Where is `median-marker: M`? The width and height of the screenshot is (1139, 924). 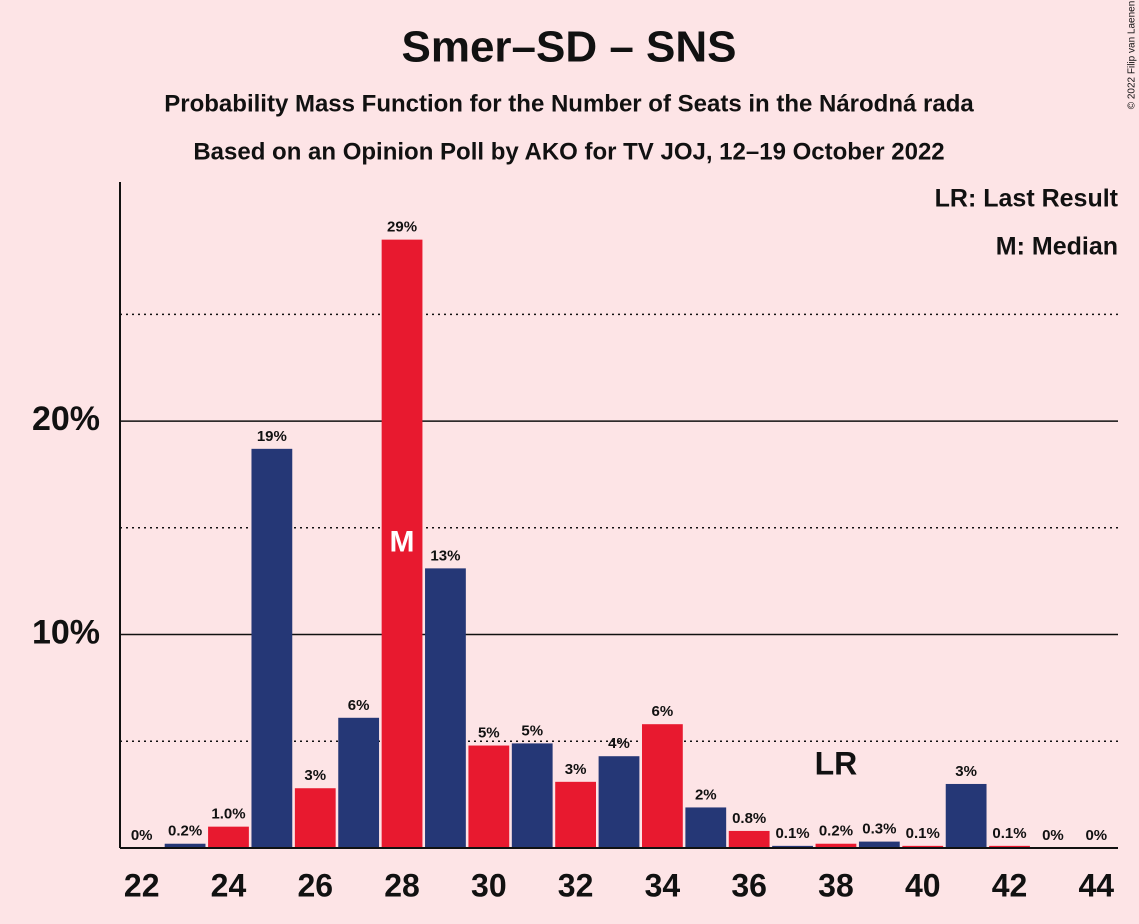 median-marker: M is located at coordinates (402, 542).